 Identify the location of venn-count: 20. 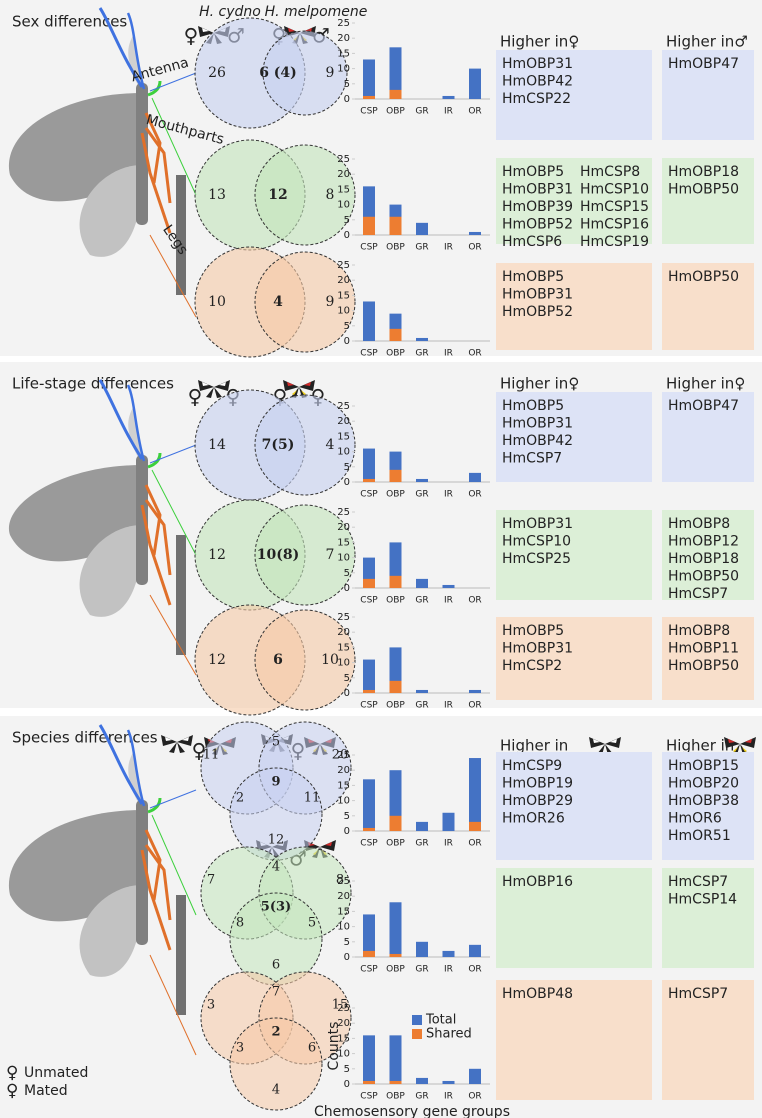
(340, 755).